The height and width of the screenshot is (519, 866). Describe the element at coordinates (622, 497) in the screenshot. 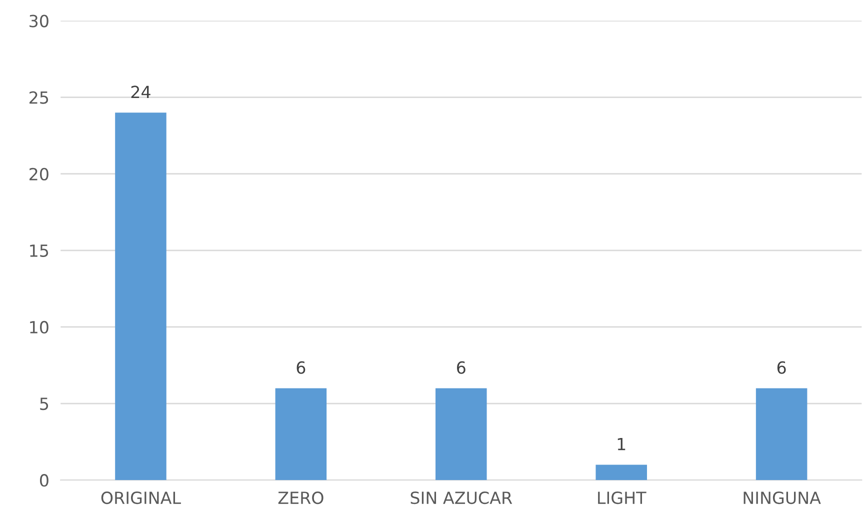

I see `x-tick-label: LIGHT` at that location.